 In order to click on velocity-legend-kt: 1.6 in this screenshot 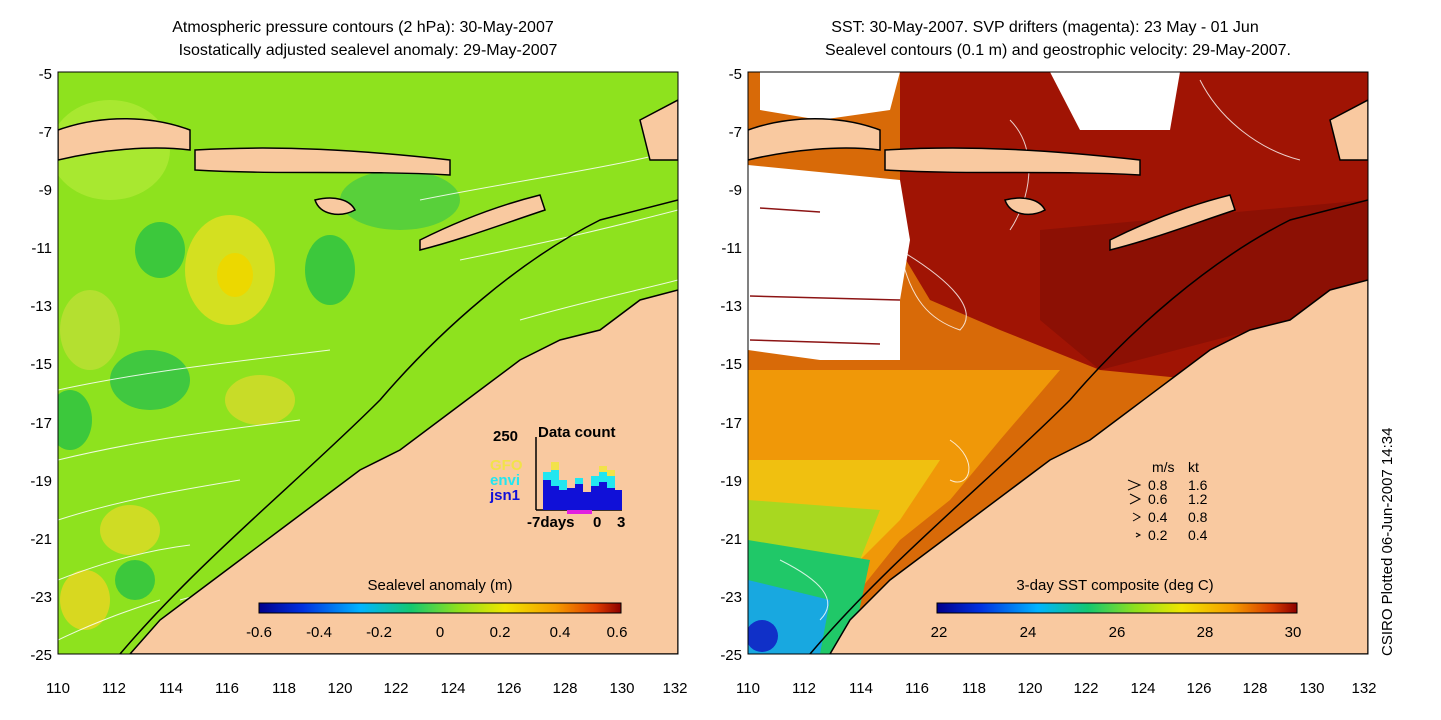, I will do `click(1198, 485)`.